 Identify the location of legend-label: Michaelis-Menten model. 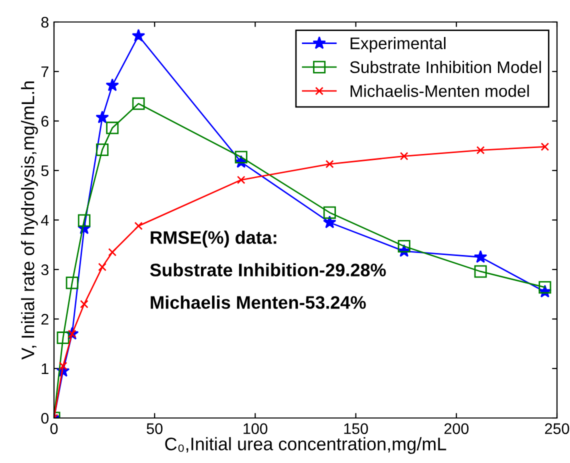
(439, 90).